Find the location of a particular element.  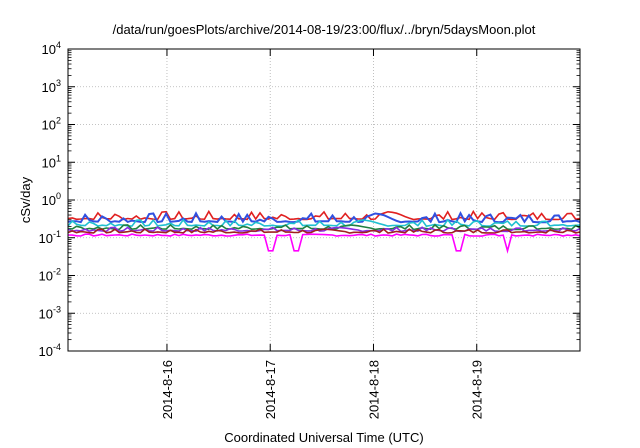

y-tick-label: 10³ is located at coordinates (51, 86).